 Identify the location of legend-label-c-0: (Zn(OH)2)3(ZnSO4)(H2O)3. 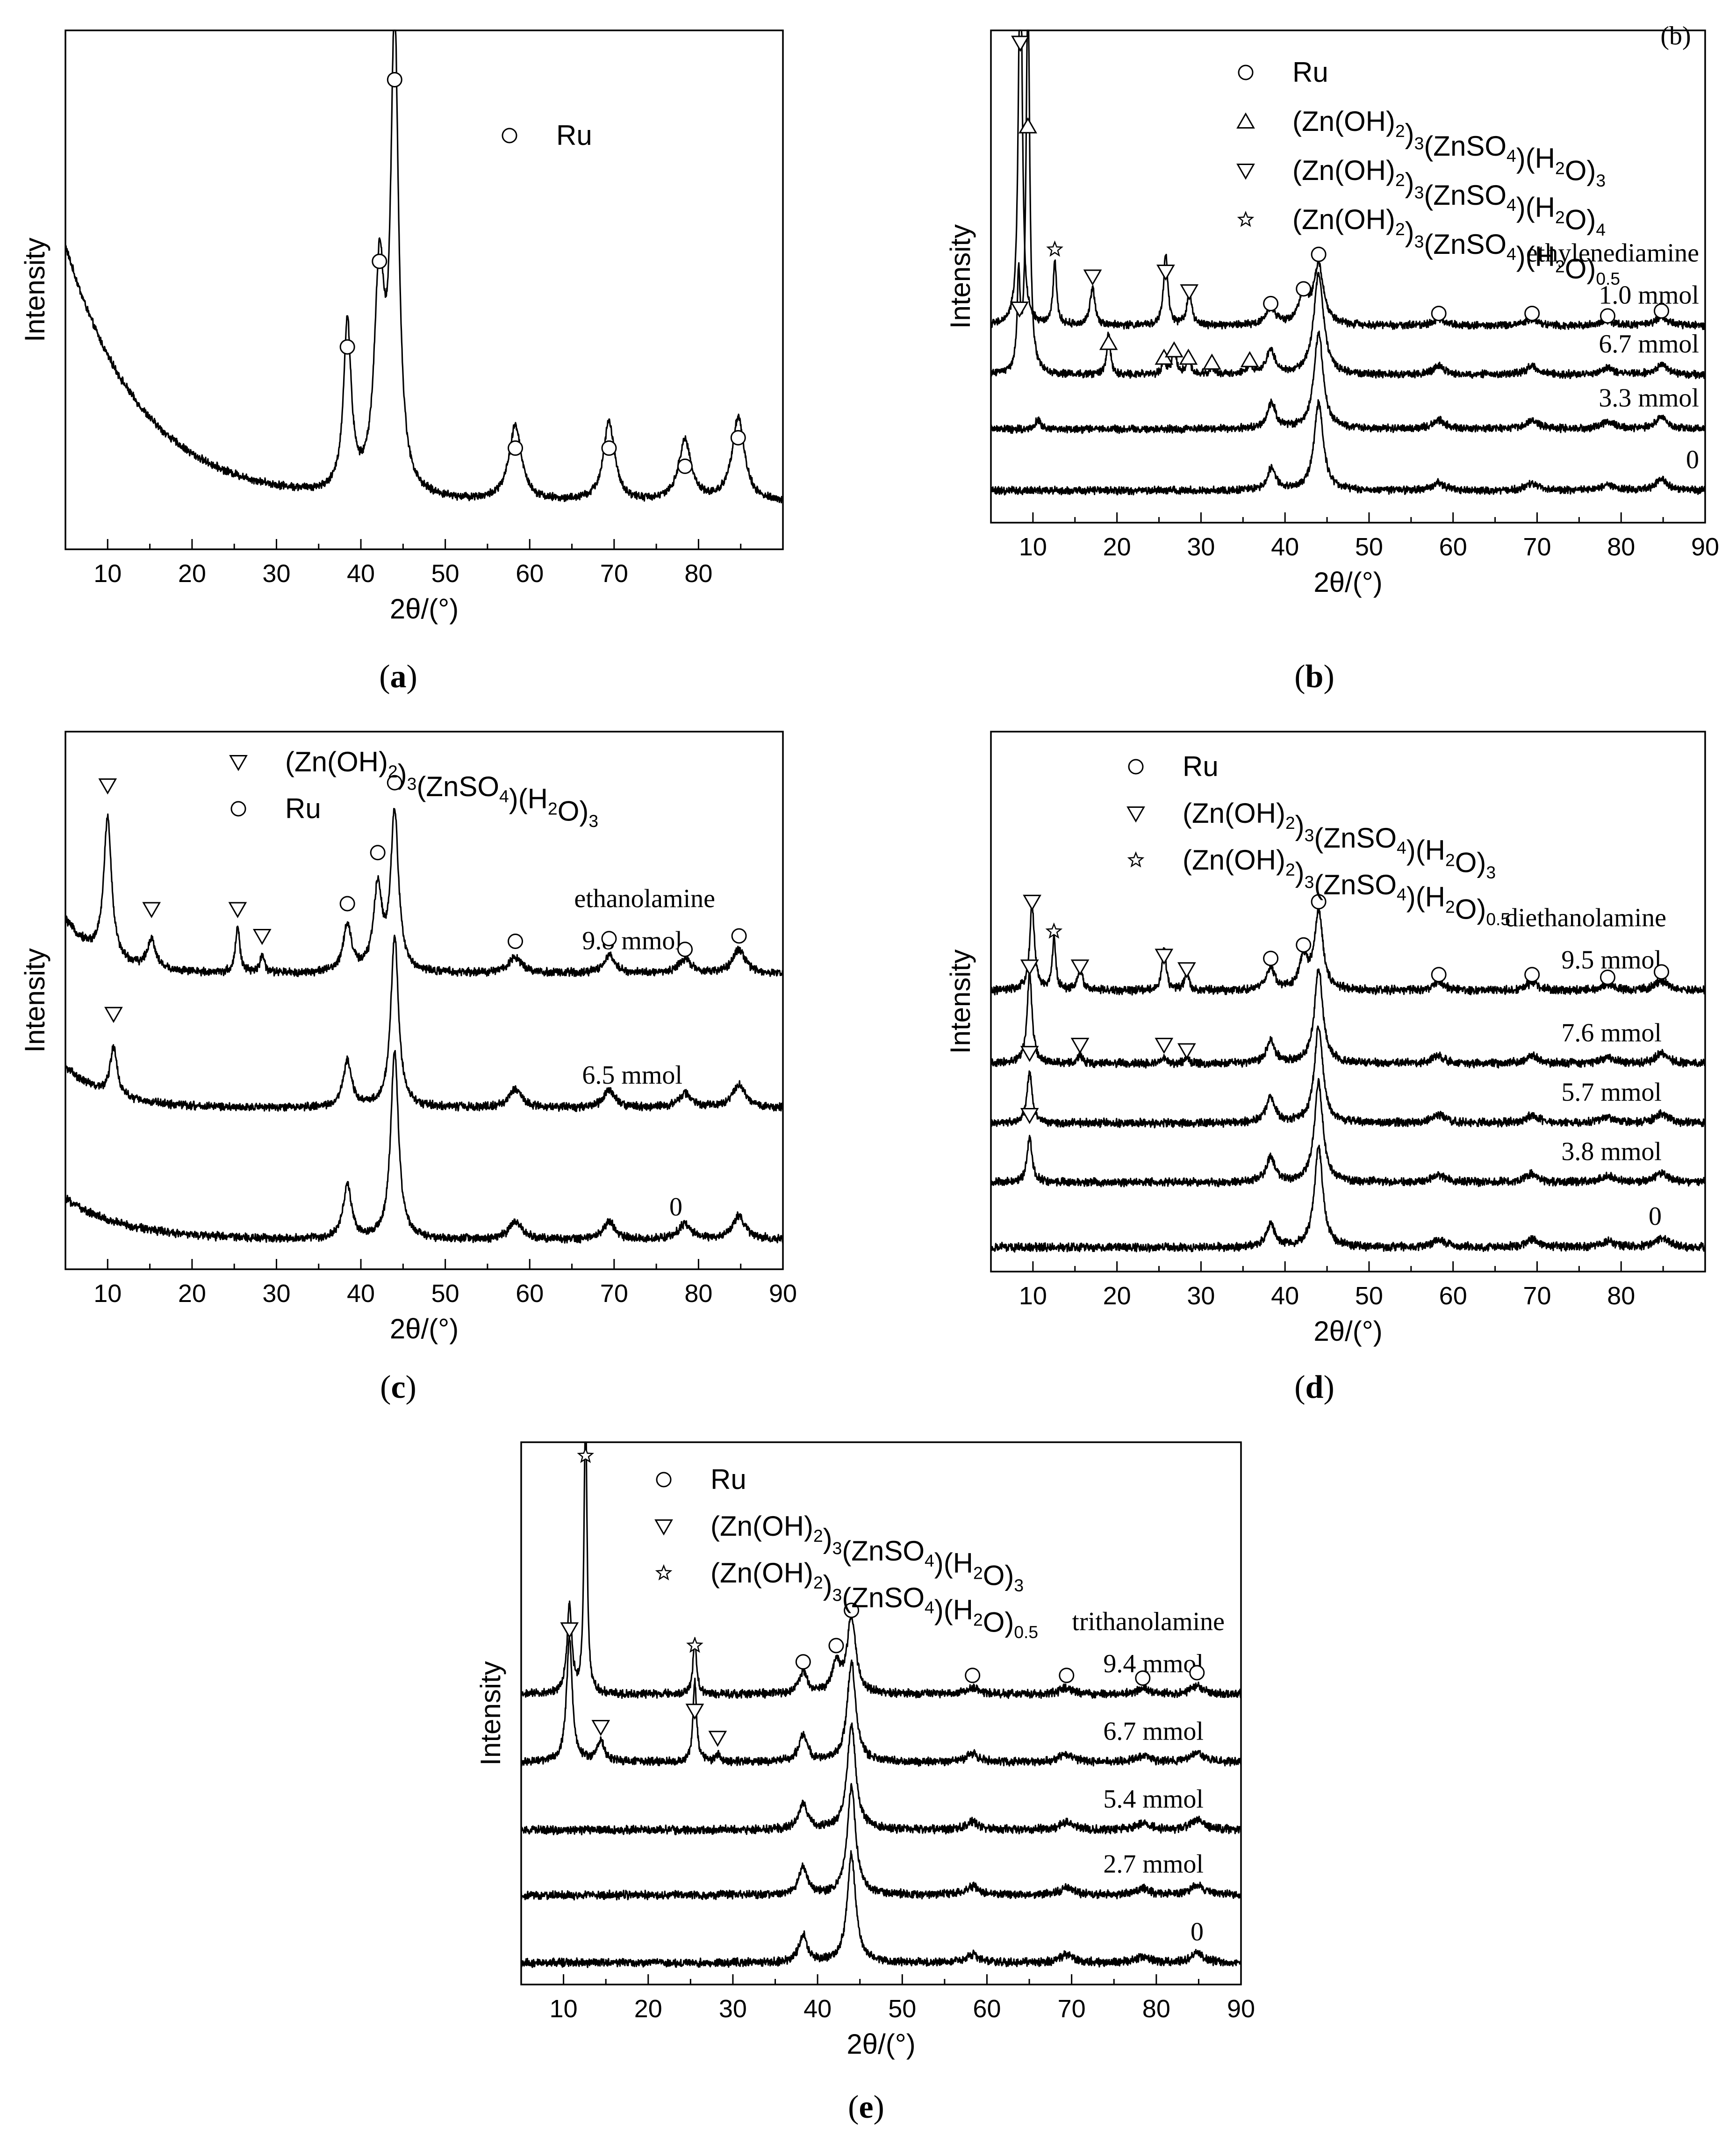
(441, 788).